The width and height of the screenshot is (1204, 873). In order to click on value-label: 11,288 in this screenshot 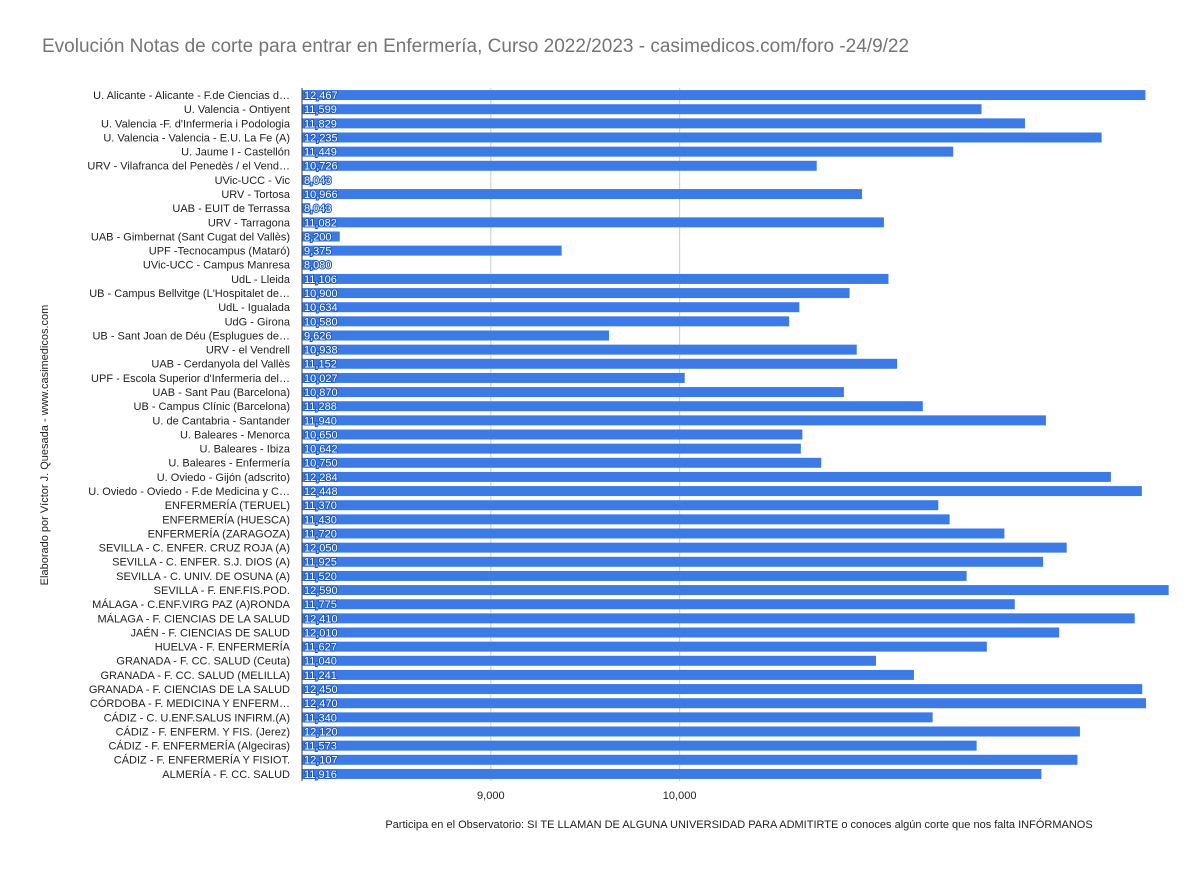, I will do `click(320, 407)`.